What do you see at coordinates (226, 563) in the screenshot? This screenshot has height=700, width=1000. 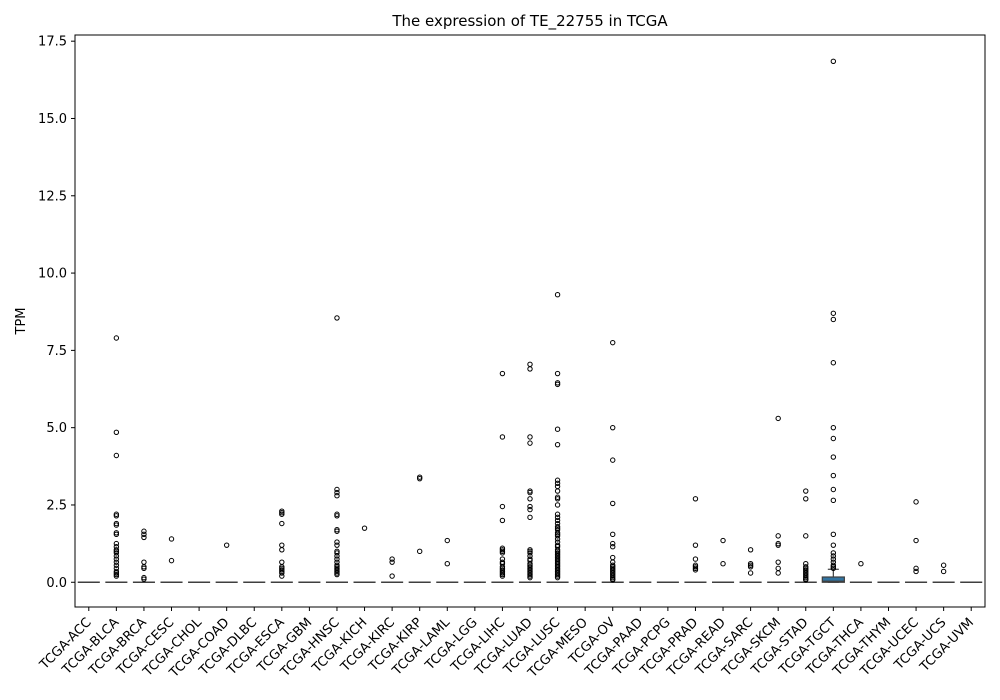 I see `box-group-tcga-coad` at bounding box center [226, 563].